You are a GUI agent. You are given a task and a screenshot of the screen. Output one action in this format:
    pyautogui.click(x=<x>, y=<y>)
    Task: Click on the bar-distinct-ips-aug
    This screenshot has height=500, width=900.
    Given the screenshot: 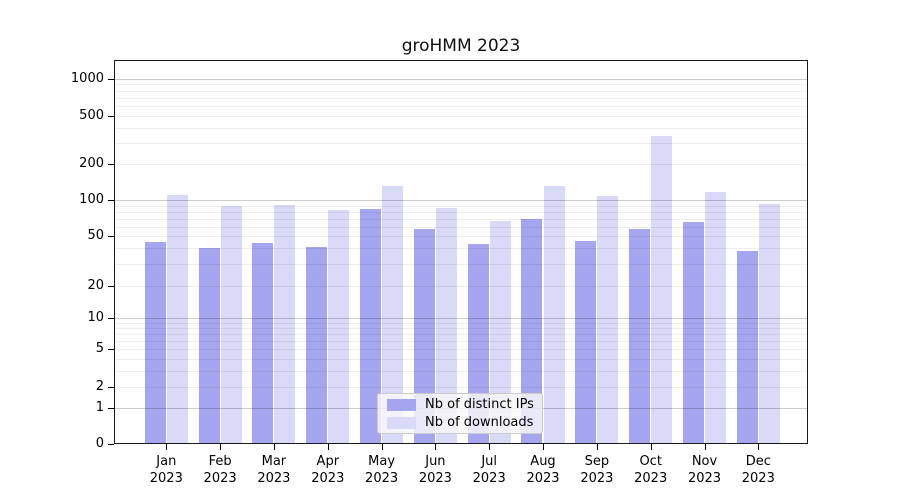 What is the action you would take?
    pyautogui.click(x=532, y=331)
    